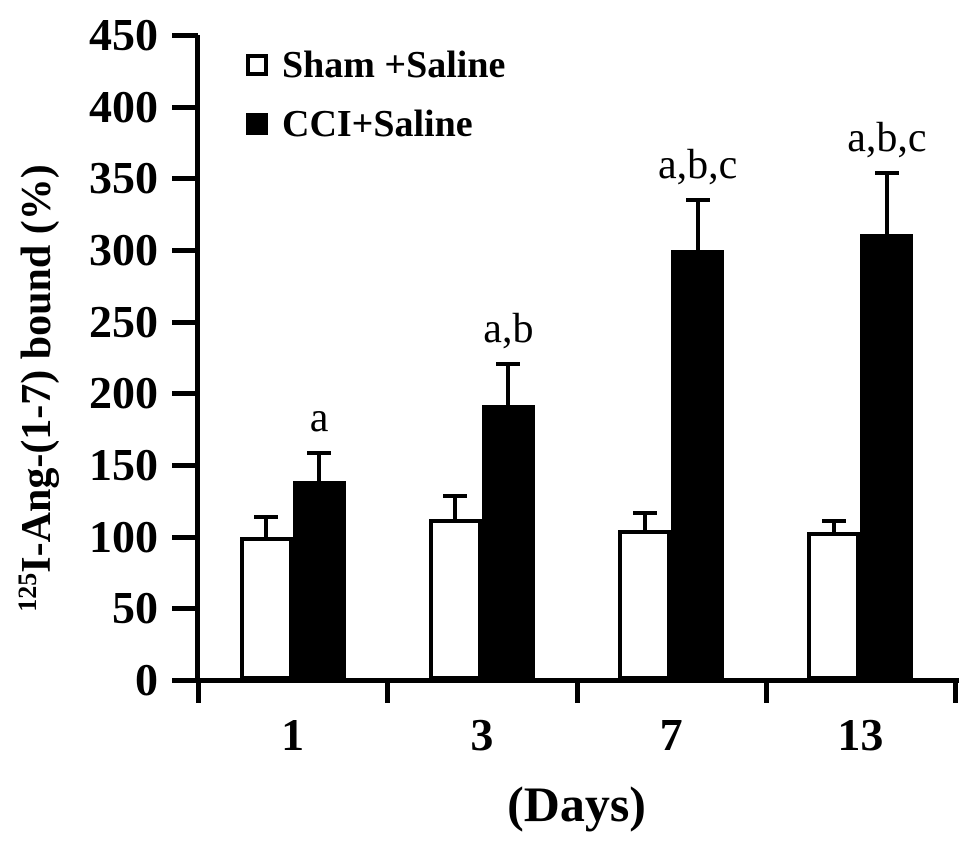  I want to click on y-tick-label-200: 200, so click(123, 393).